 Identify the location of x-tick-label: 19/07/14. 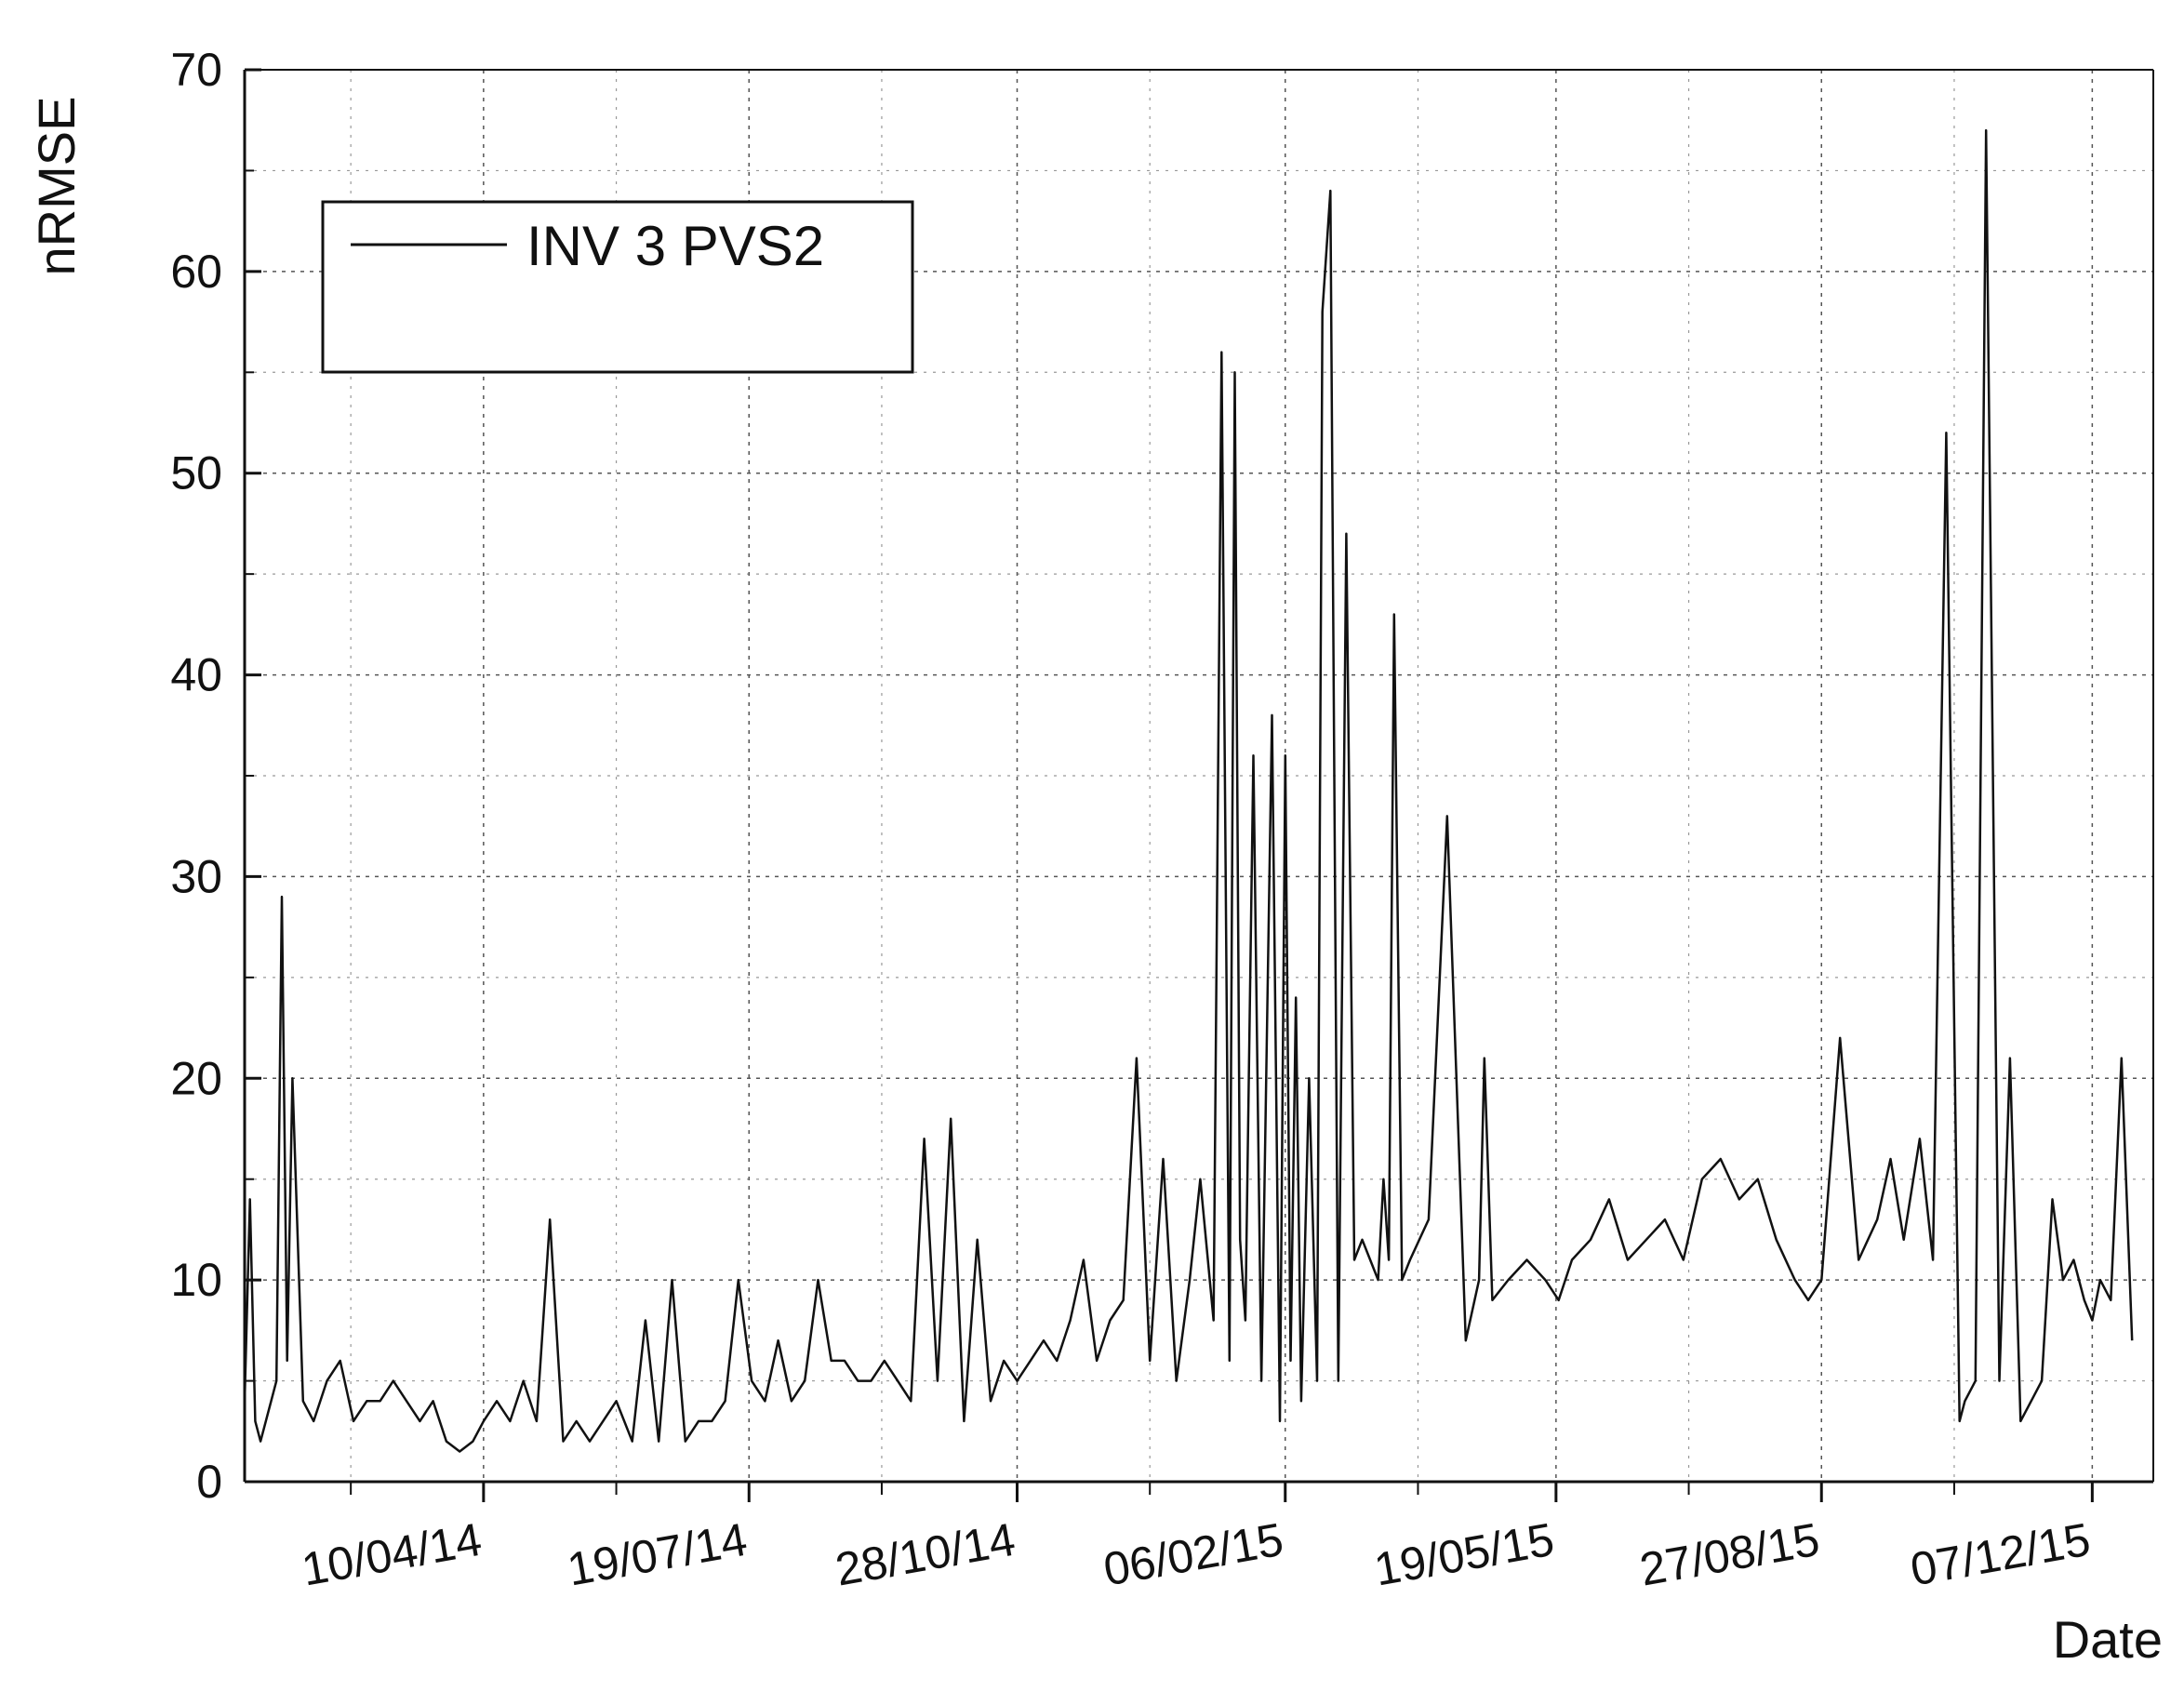
(657, 1554).